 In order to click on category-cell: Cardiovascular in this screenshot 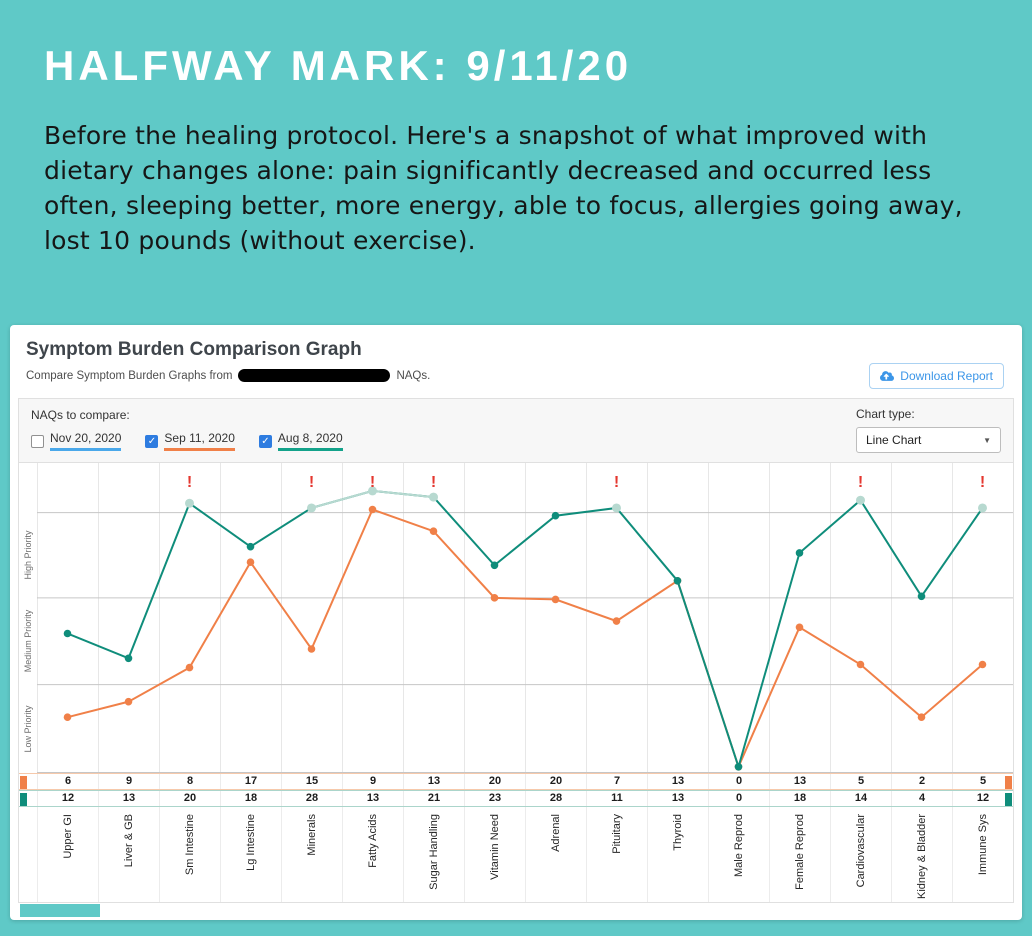, I will do `click(860, 854)`.